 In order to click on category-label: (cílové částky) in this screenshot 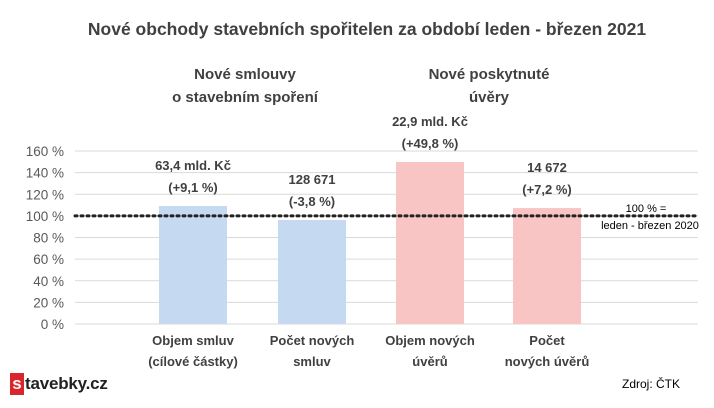, I will do `click(193, 361)`.